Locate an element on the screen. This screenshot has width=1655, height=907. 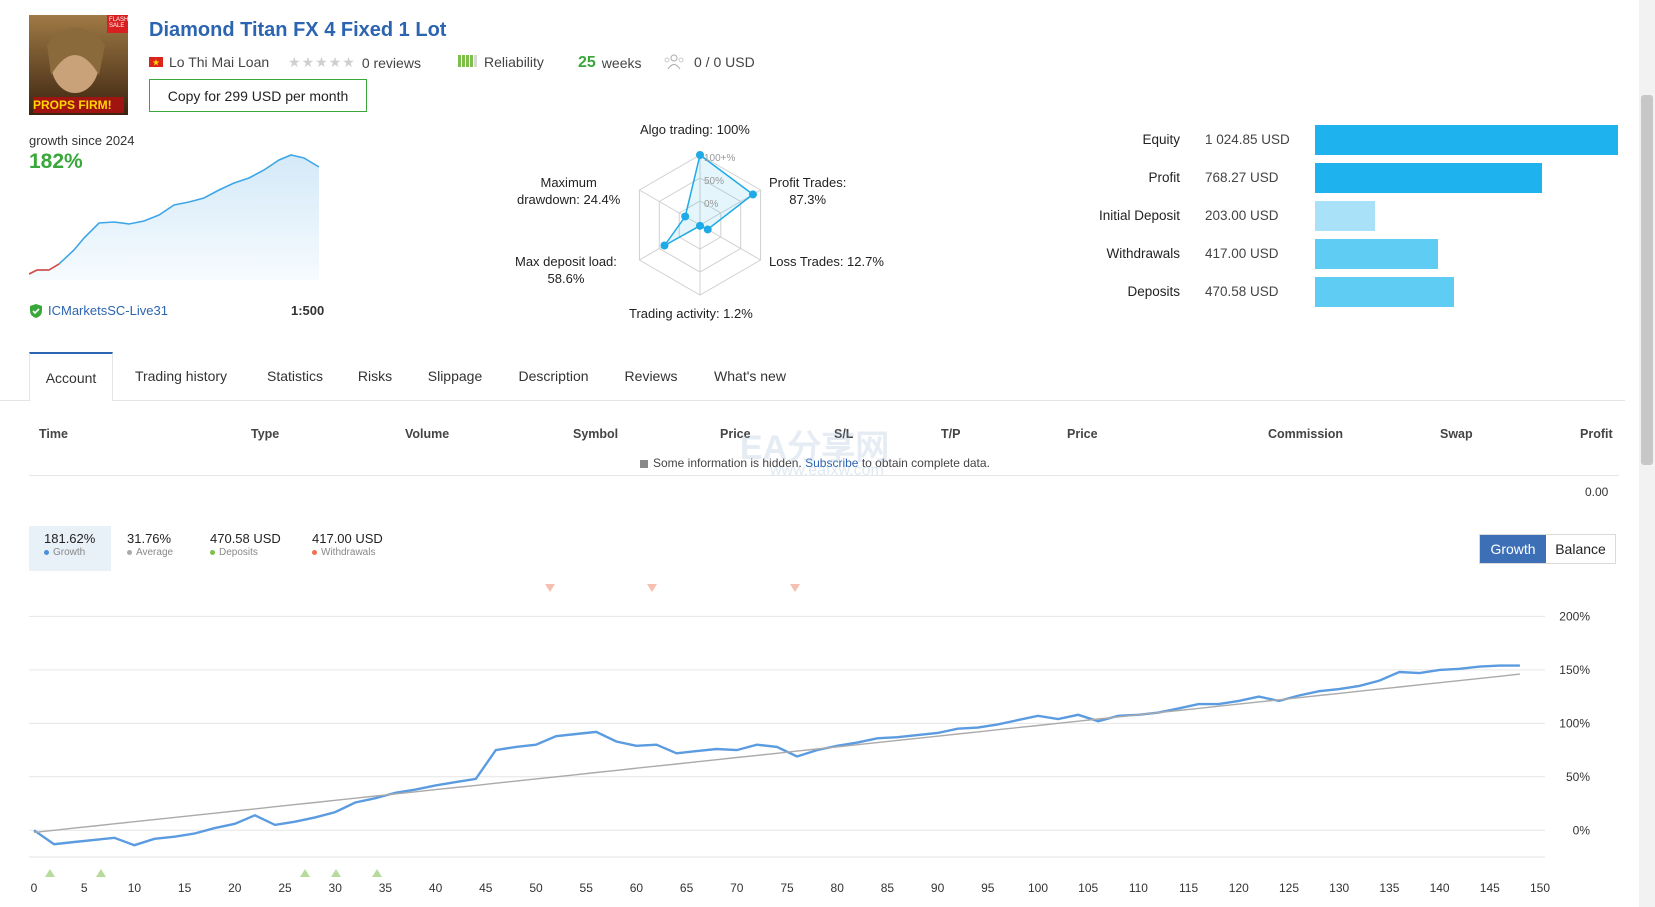
growth-sparkline is located at coordinates (174, 217).